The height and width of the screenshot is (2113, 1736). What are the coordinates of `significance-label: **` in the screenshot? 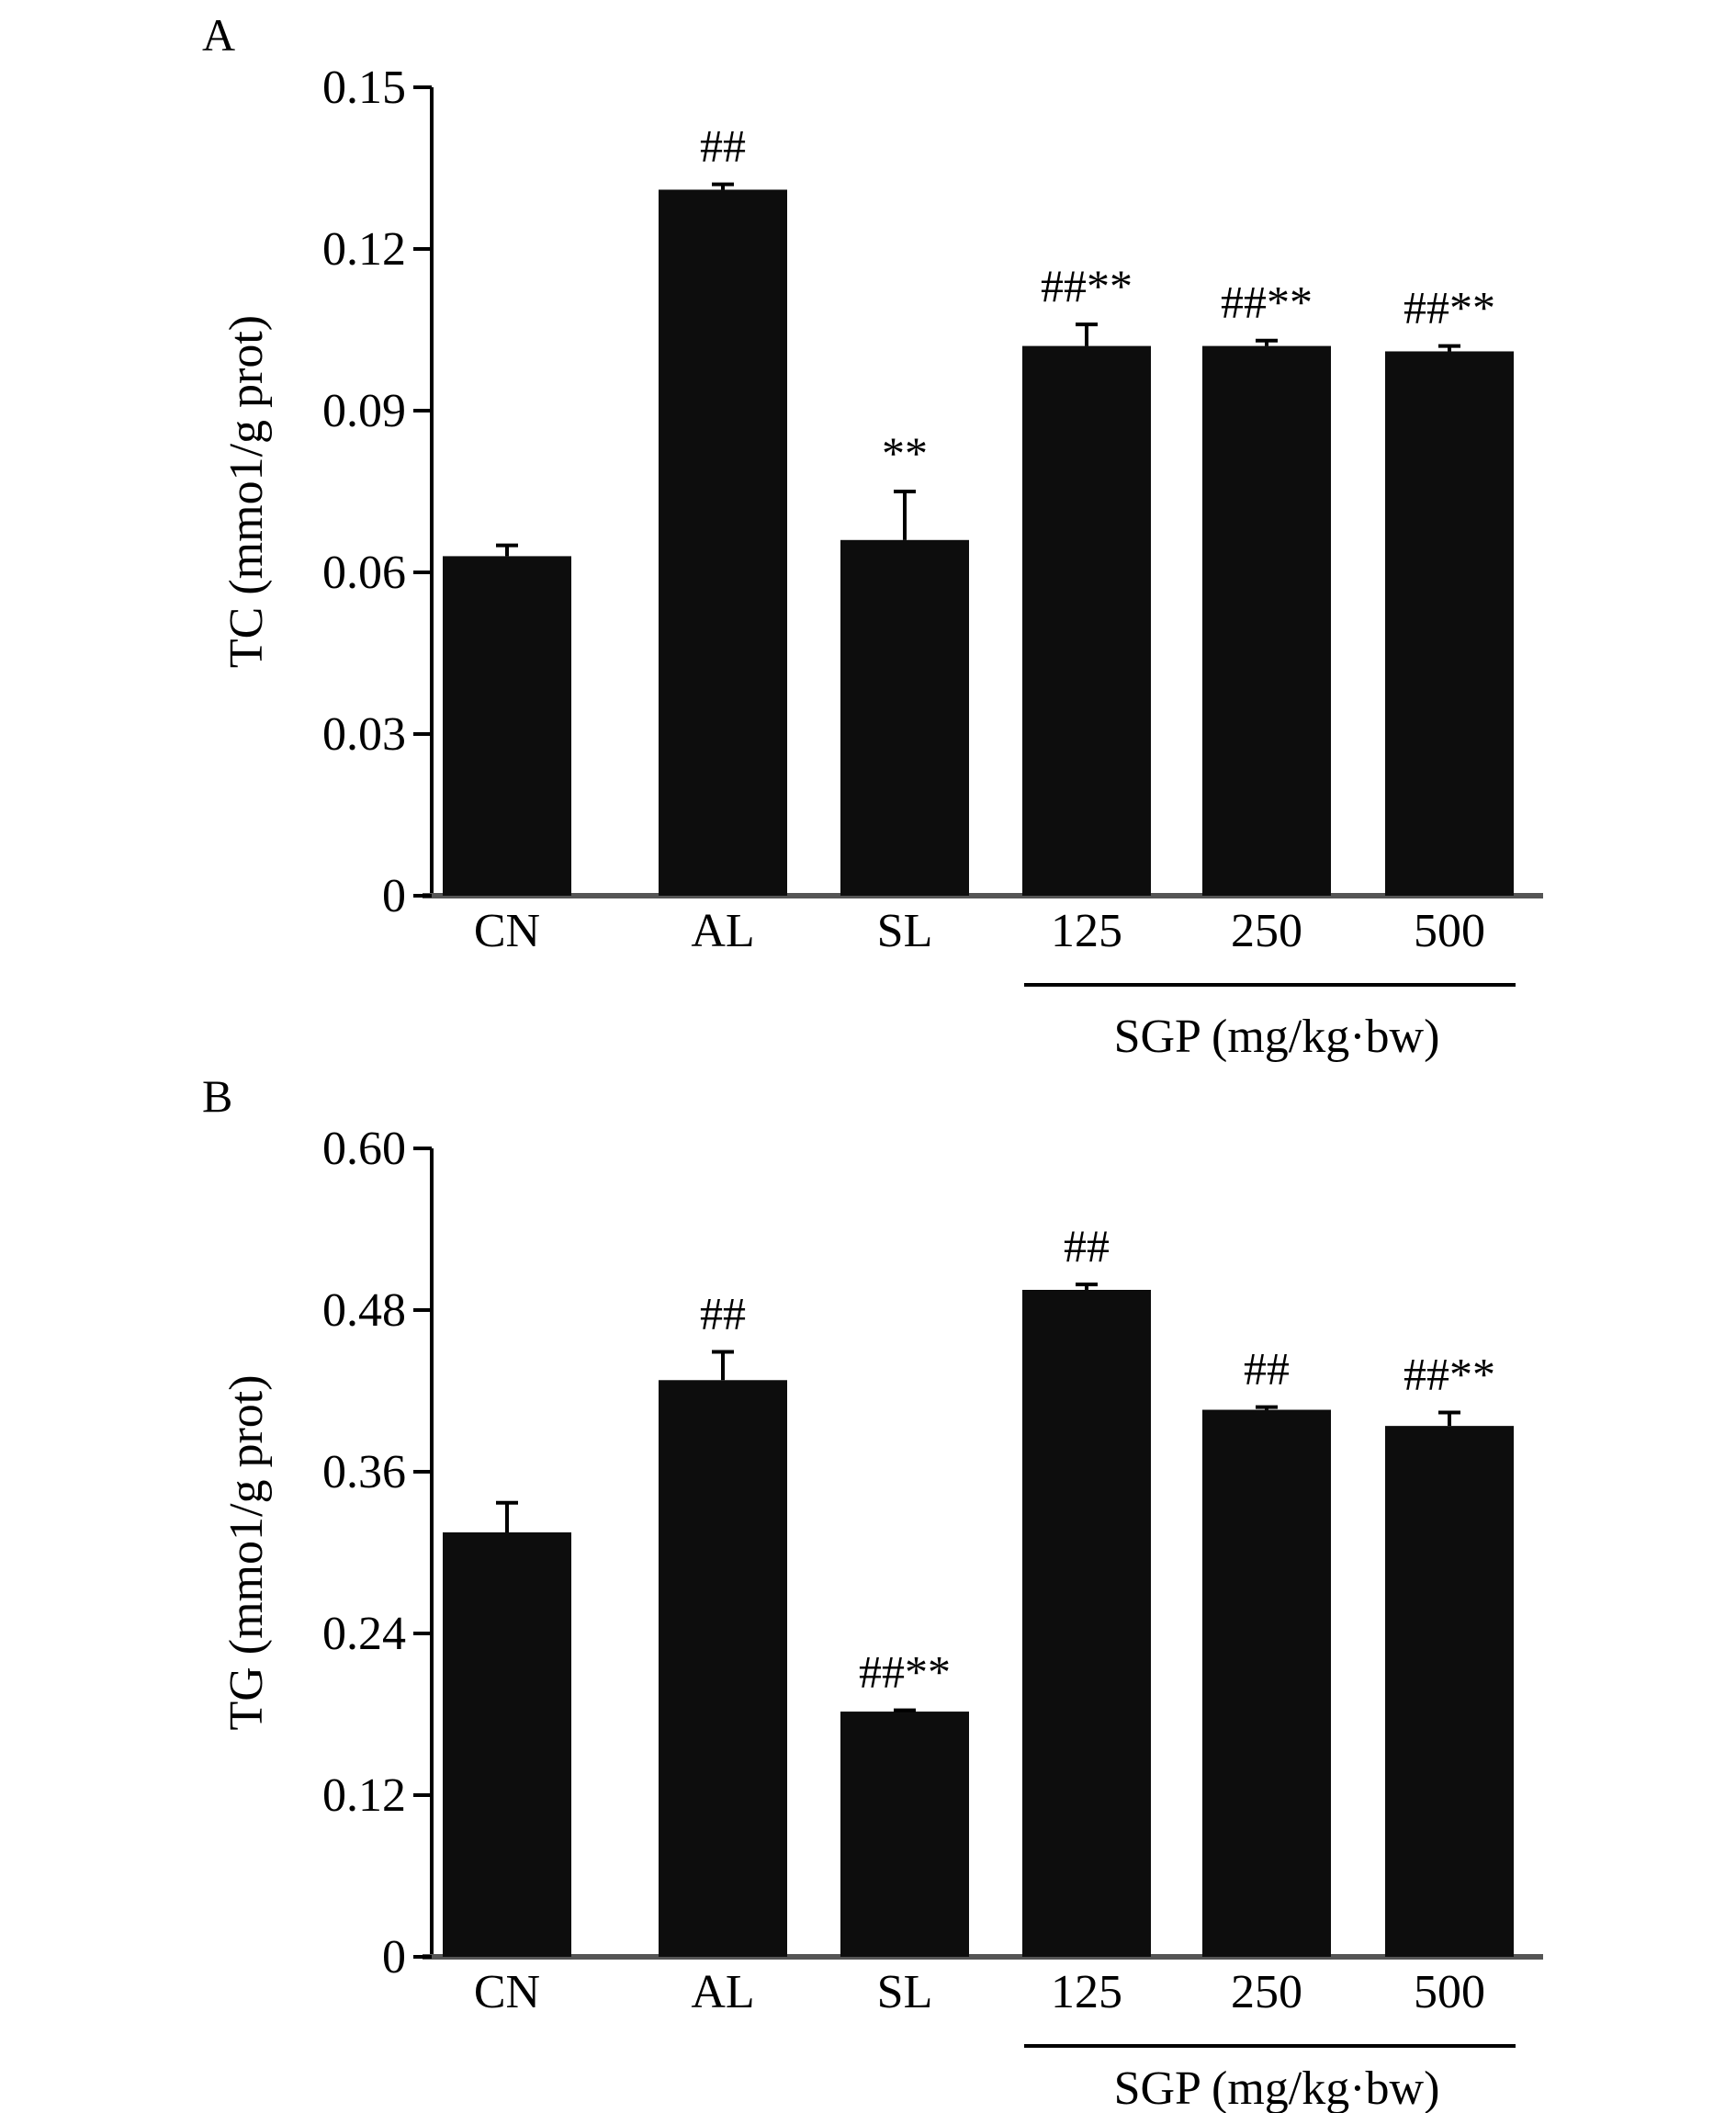 It's located at (905, 453).